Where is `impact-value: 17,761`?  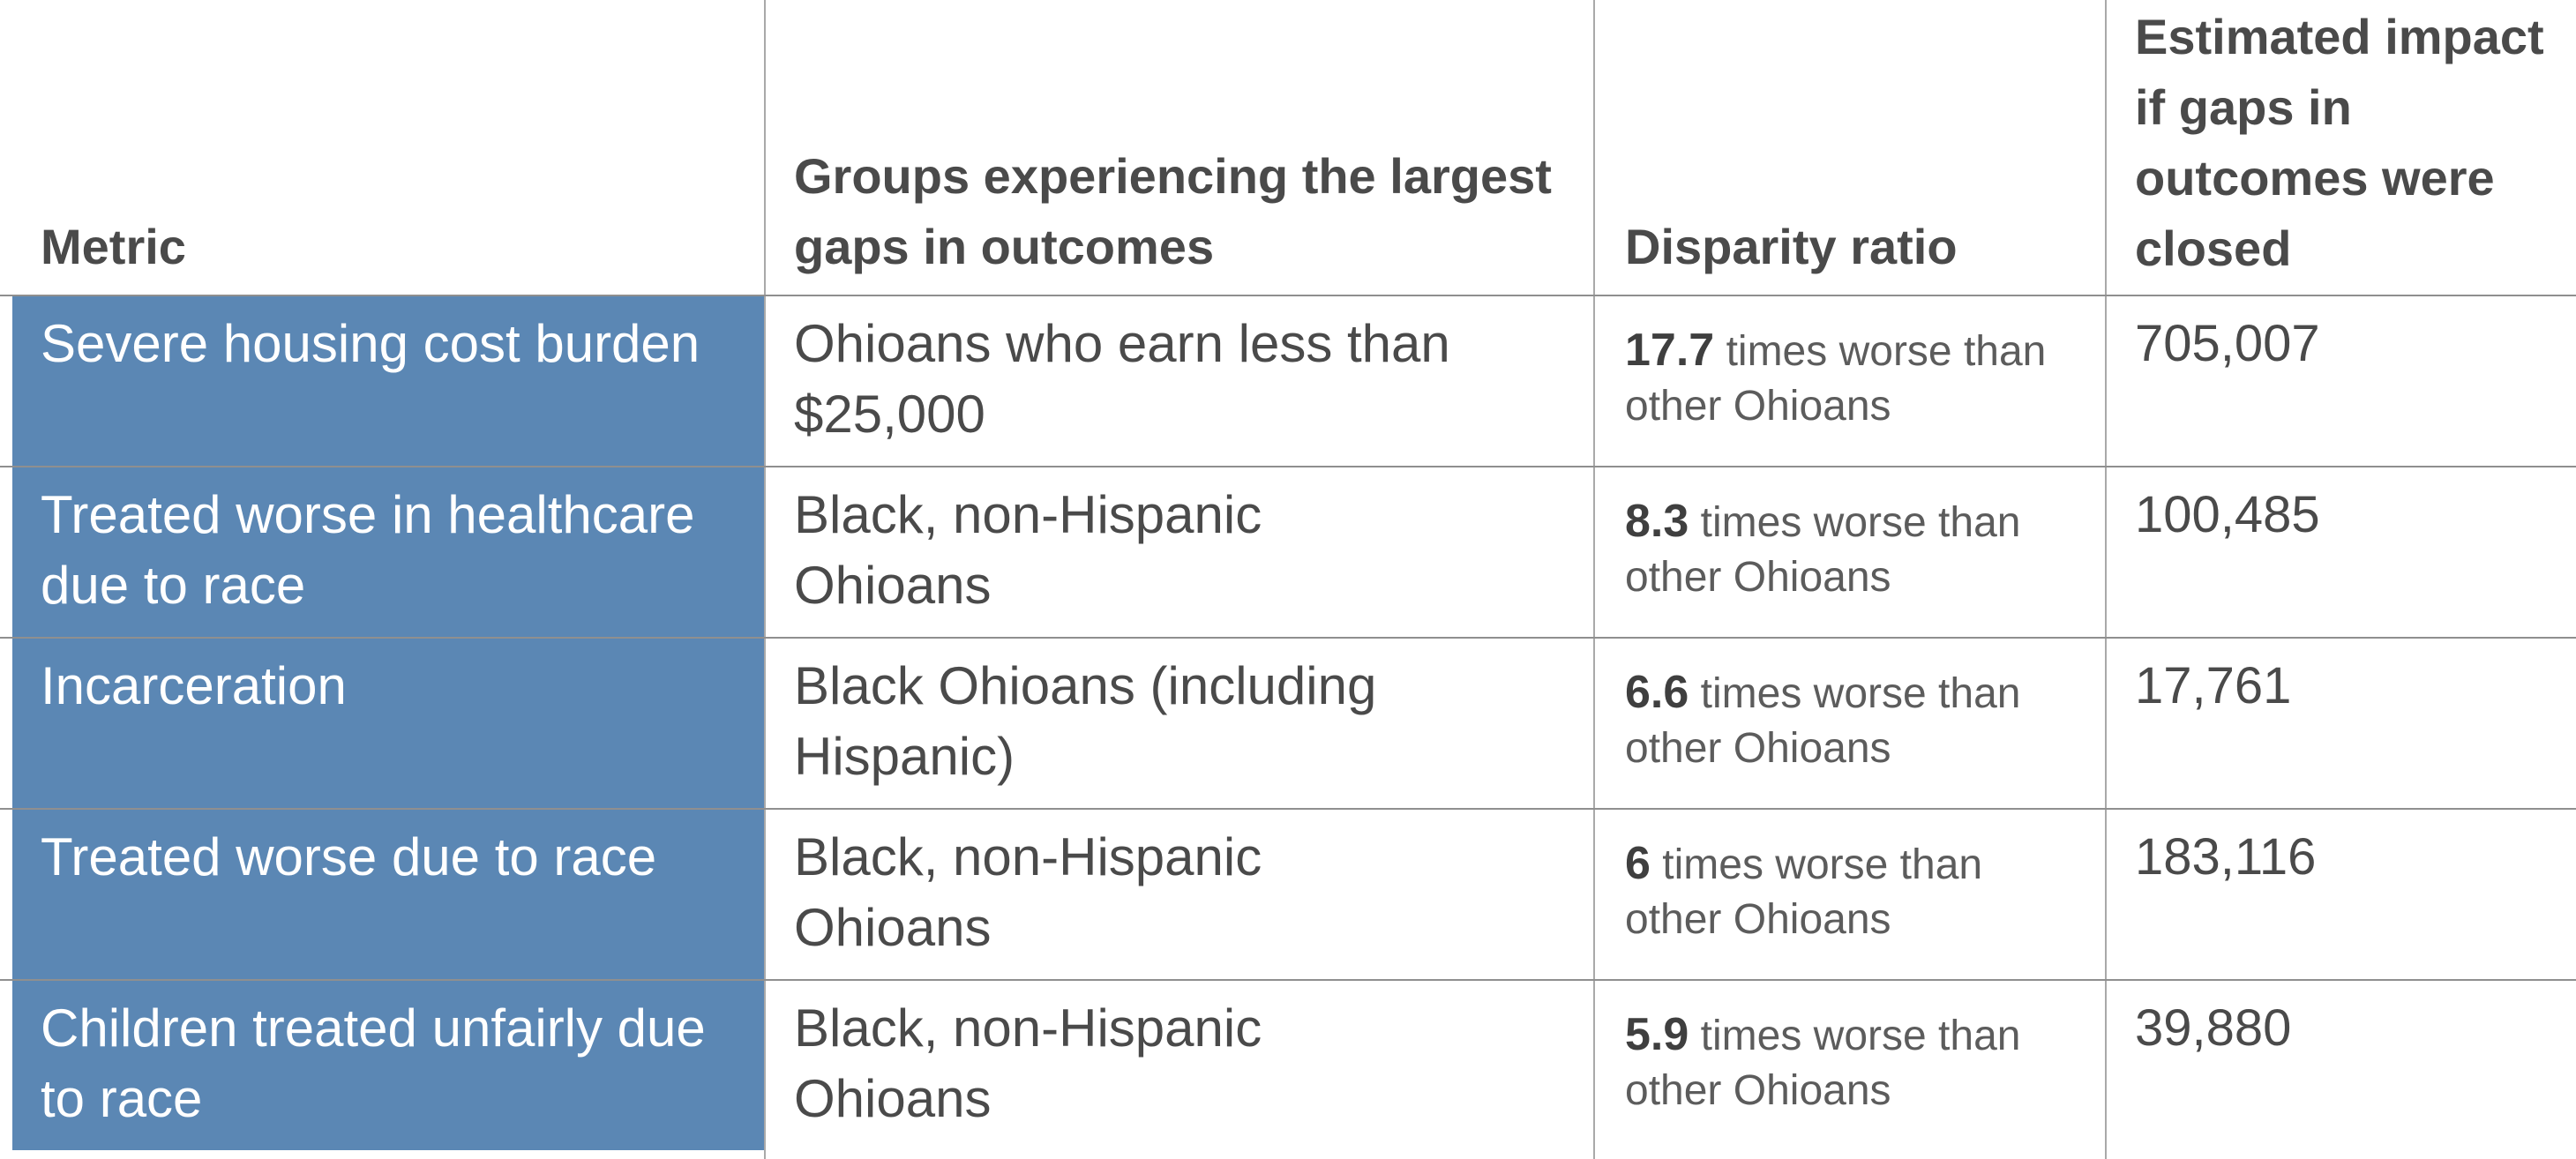
impact-value: 17,761 is located at coordinates (2214, 685).